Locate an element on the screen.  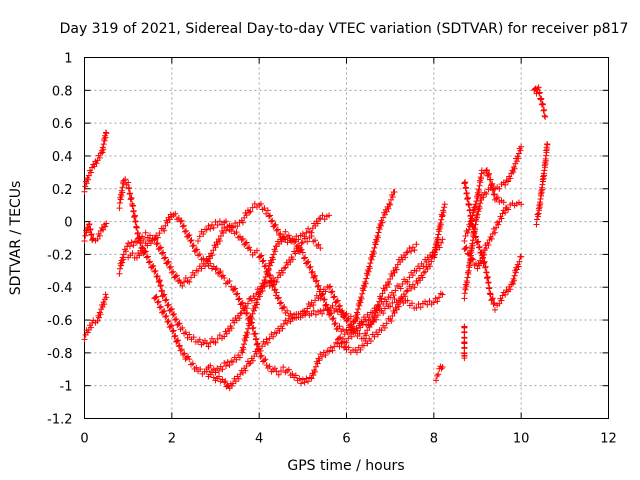
x-tick-labels: 0 2 4 6 8 10 12 is located at coordinates (348, 439).